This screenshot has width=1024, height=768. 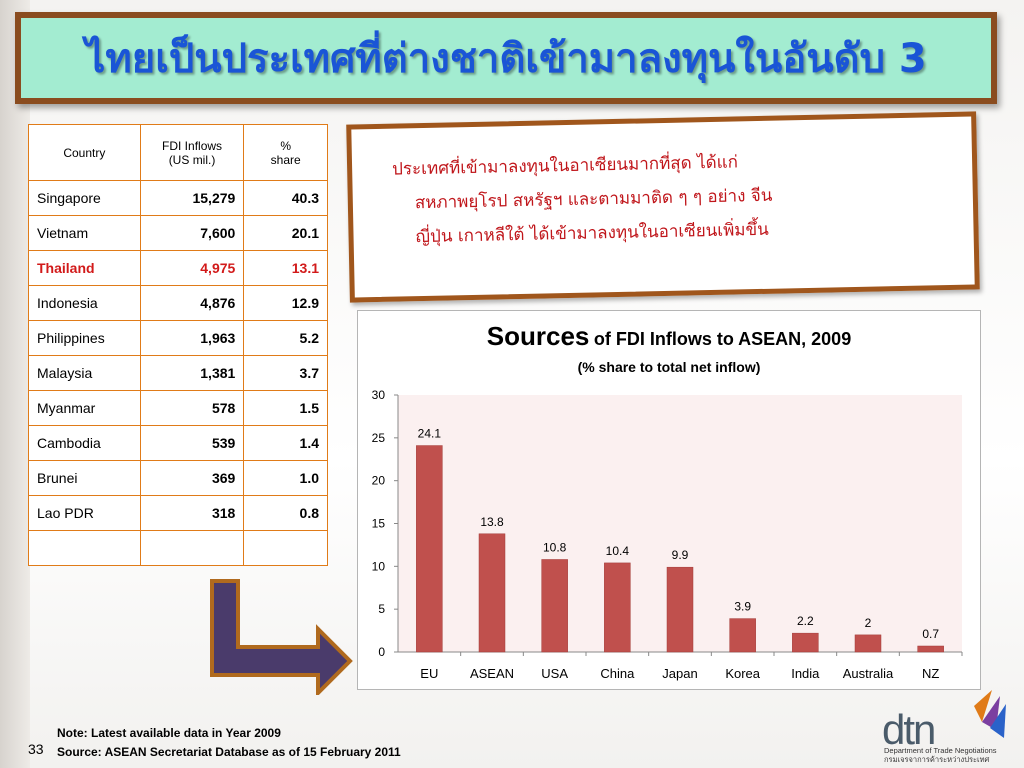 What do you see at coordinates (909, 729) in the screenshot?
I see `logo-text: dtn` at bounding box center [909, 729].